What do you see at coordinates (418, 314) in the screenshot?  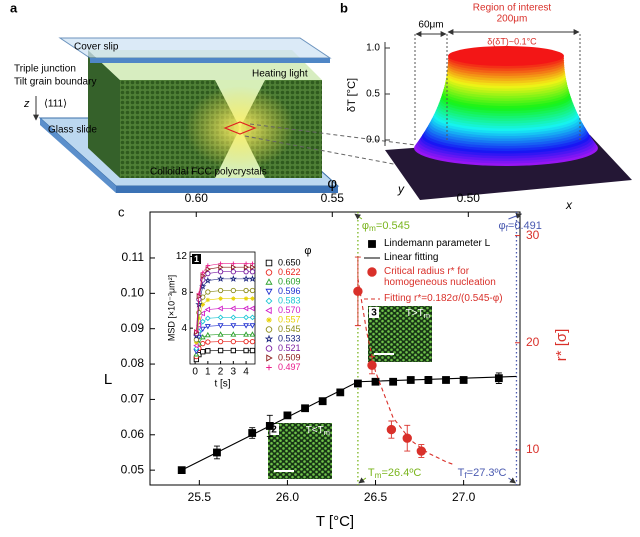 I see `annotation: T>Tm` at bounding box center [418, 314].